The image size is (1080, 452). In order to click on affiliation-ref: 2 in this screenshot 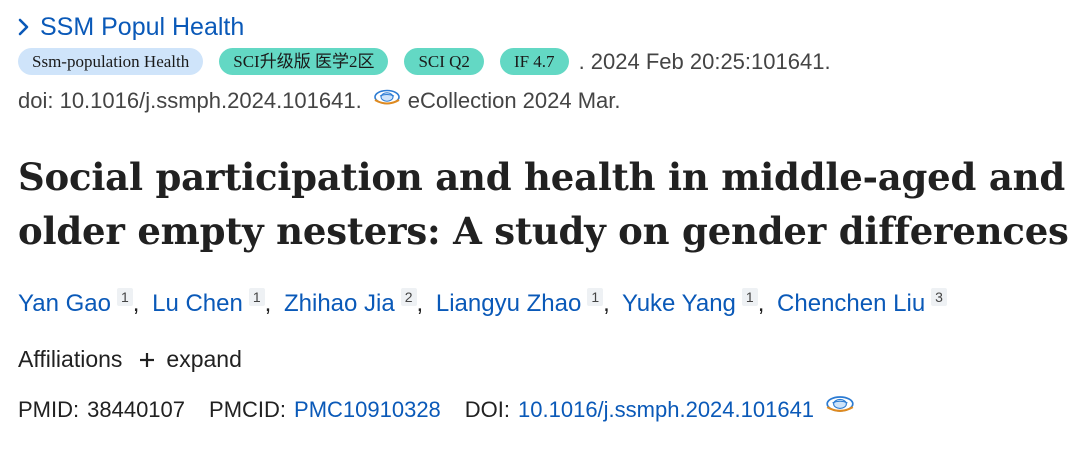, I will do `click(408, 297)`.